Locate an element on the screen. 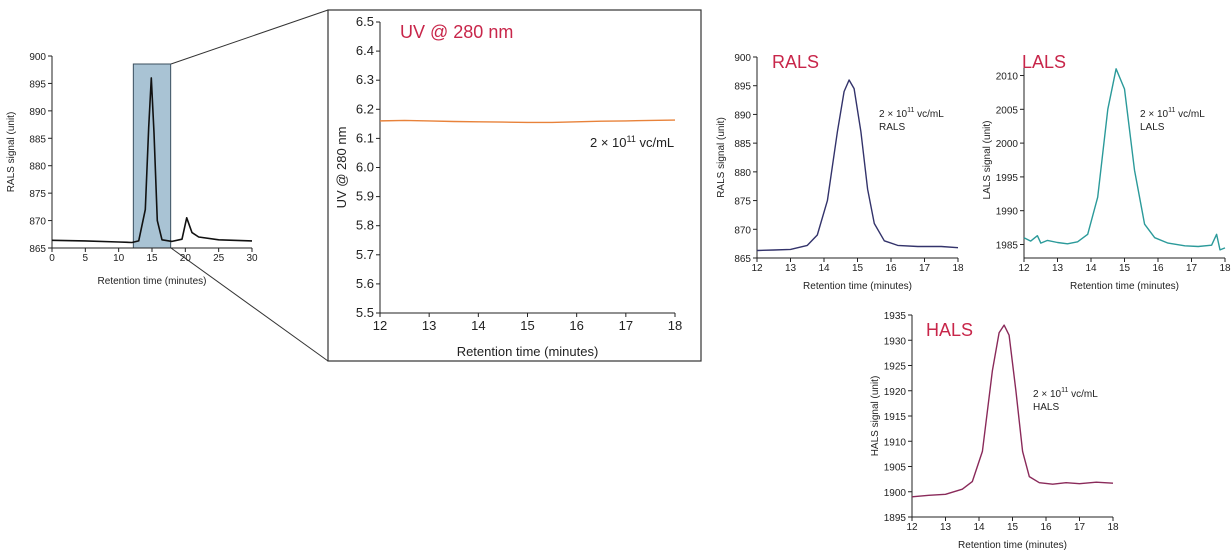 The height and width of the screenshot is (550, 1231). panel-title: LALS is located at coordinates (1044, 62).